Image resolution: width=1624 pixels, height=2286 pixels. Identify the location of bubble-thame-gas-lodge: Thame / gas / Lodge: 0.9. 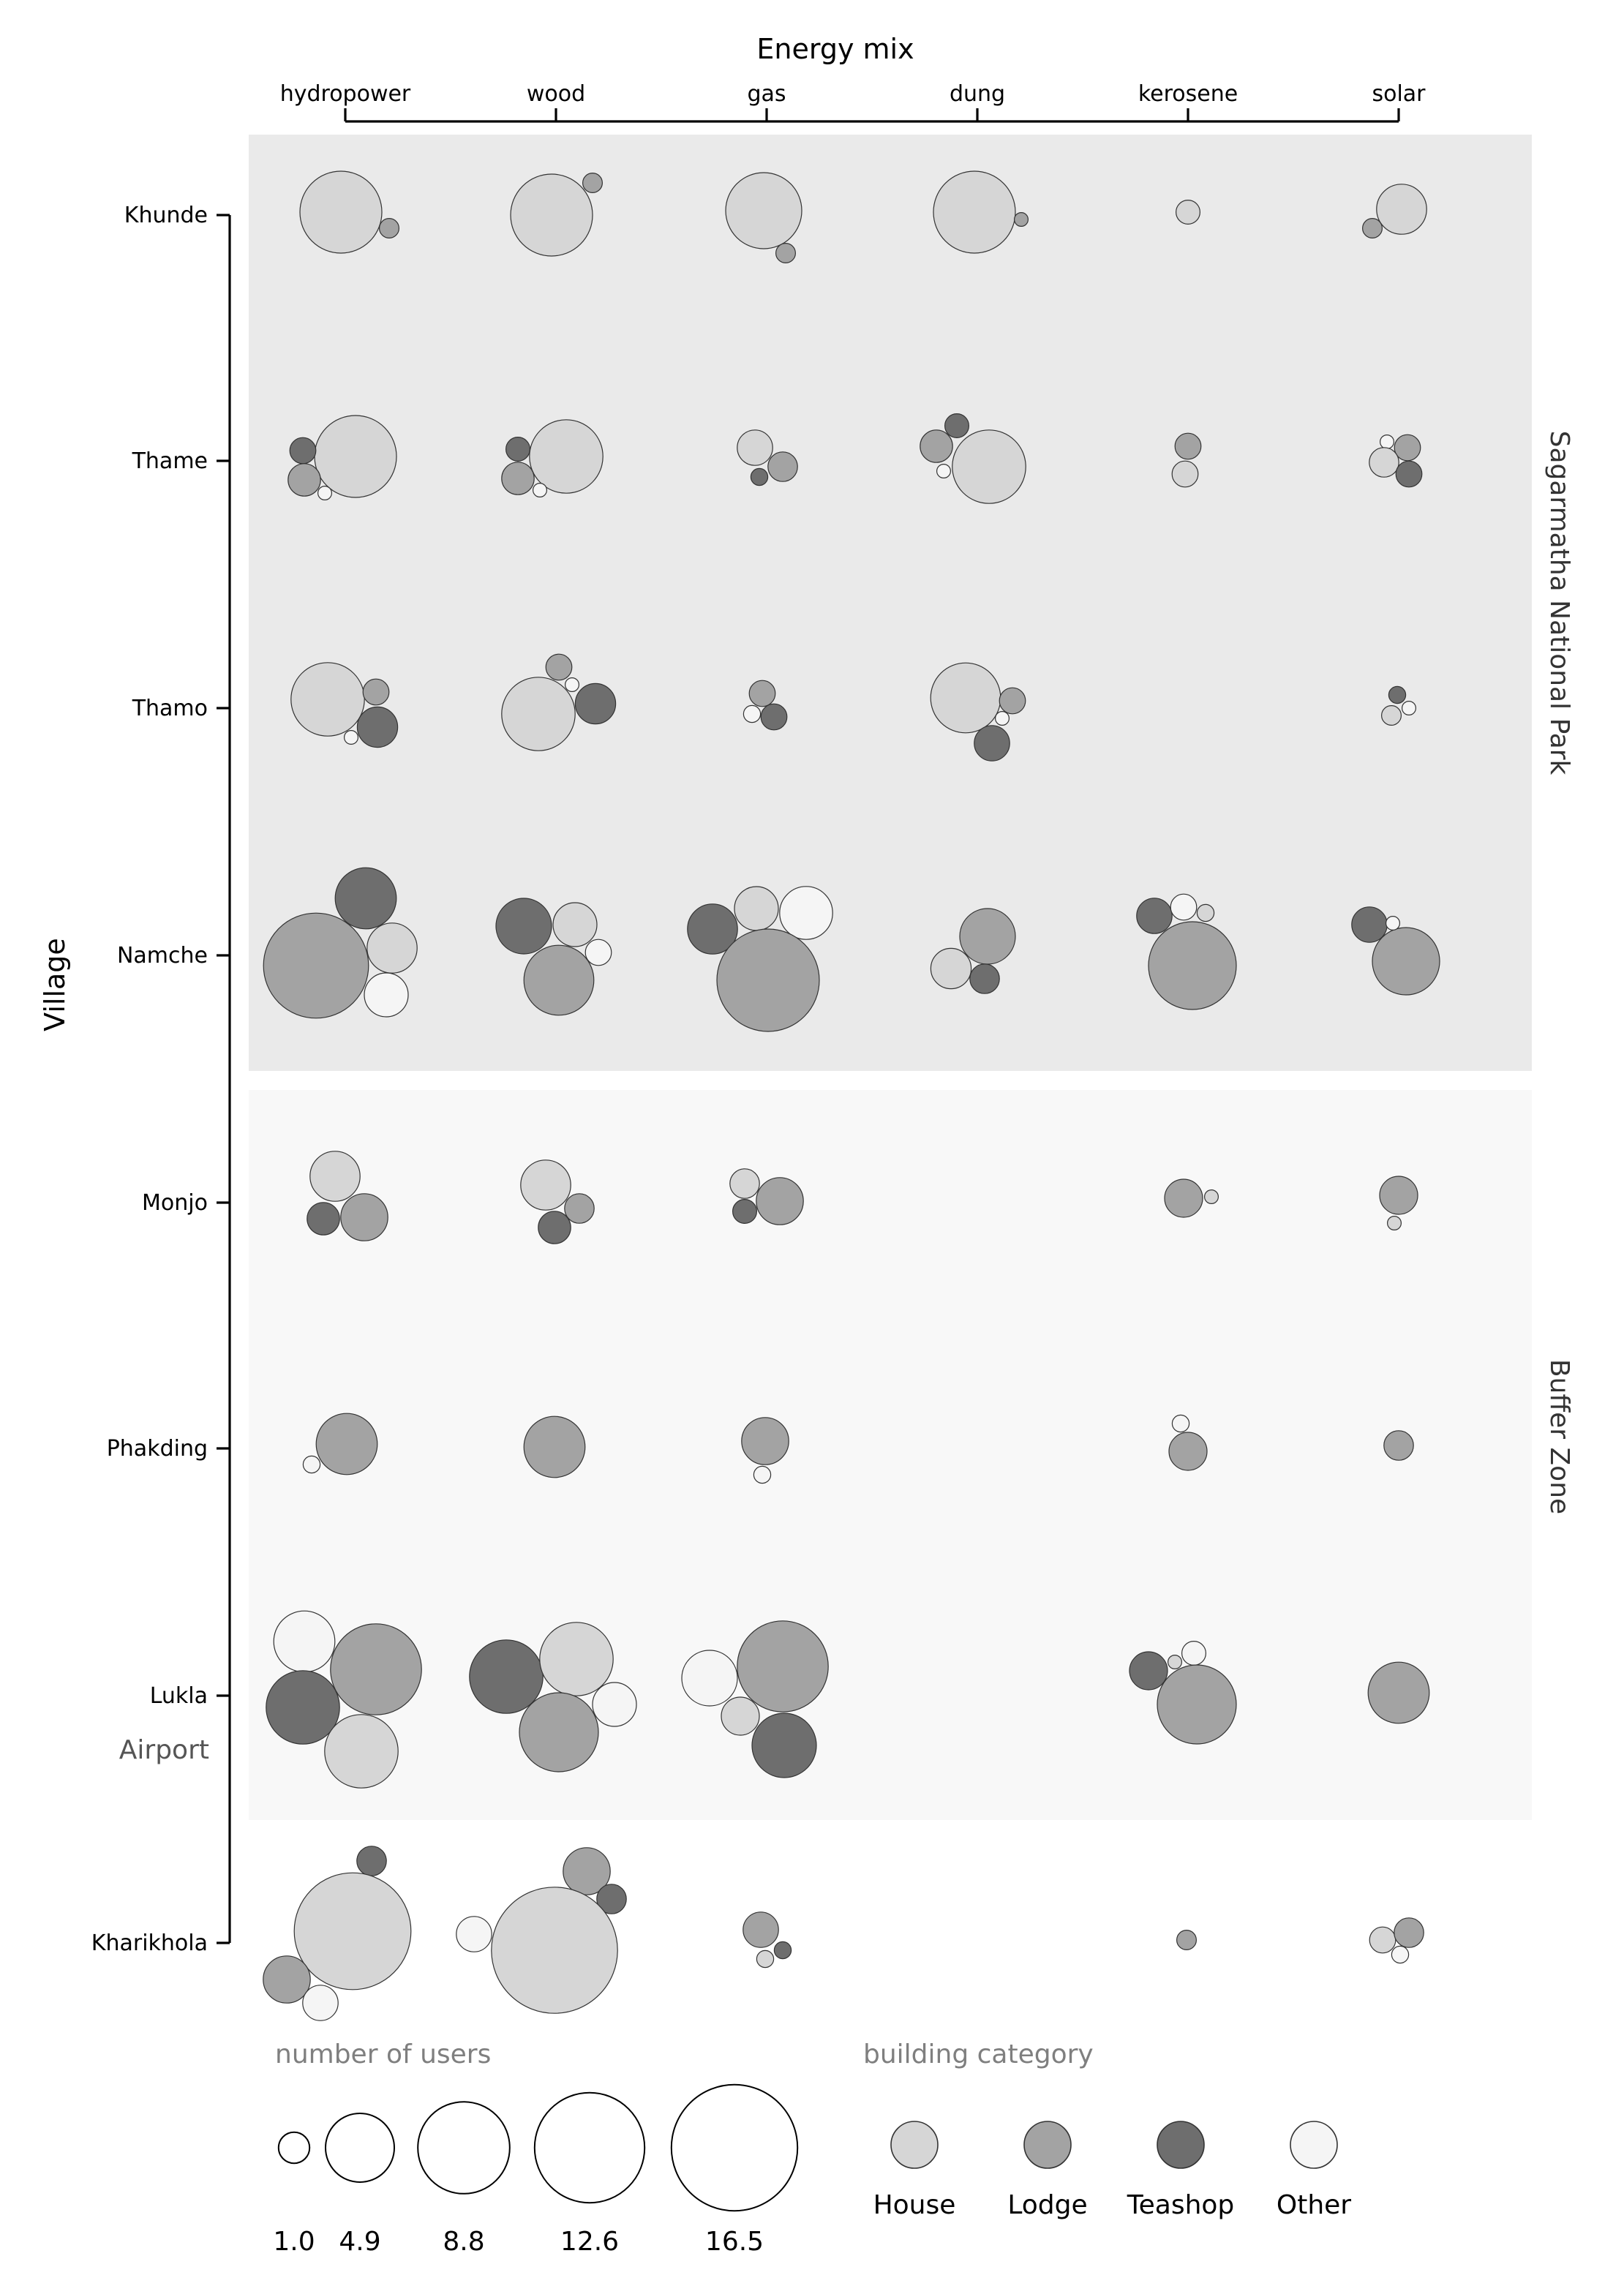
(782, 466).